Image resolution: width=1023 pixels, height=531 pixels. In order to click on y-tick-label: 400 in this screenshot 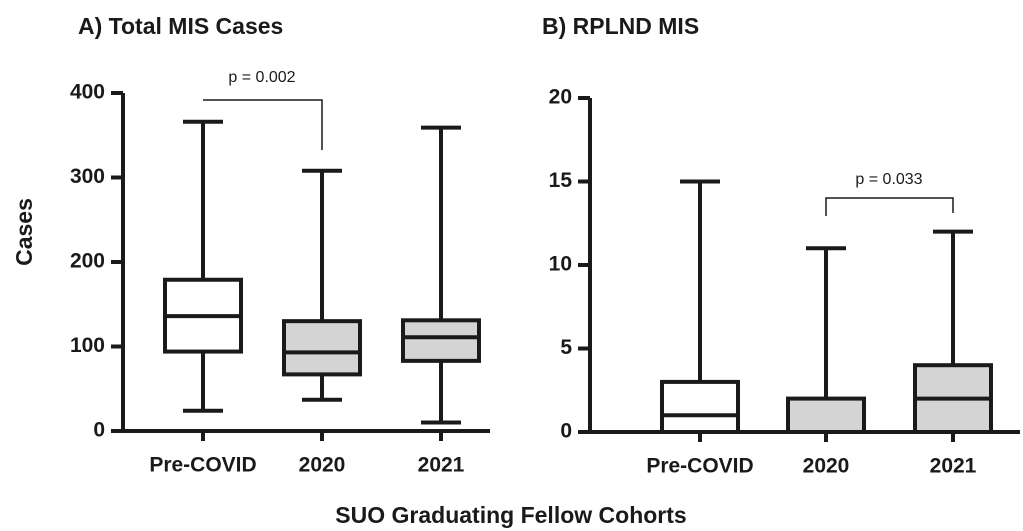, I will do `click(87, 92)`.